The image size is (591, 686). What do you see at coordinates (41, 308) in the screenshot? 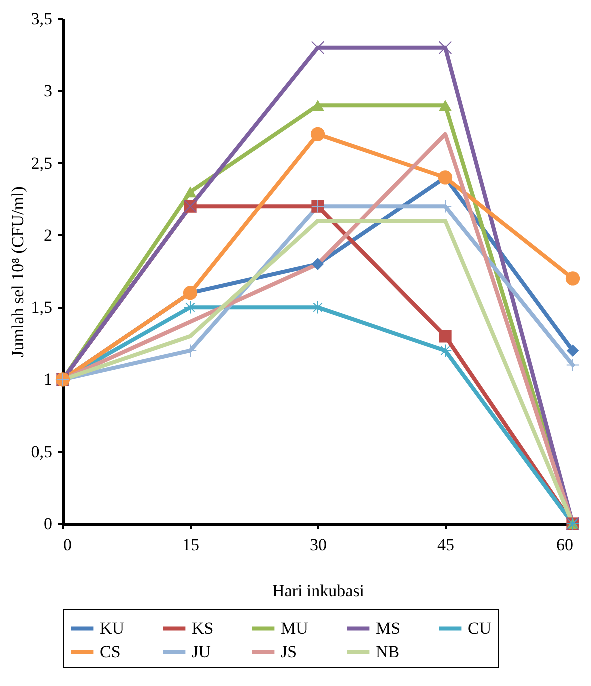
I see `y-tick-label: 1,5` at bounding box center [41, 308].